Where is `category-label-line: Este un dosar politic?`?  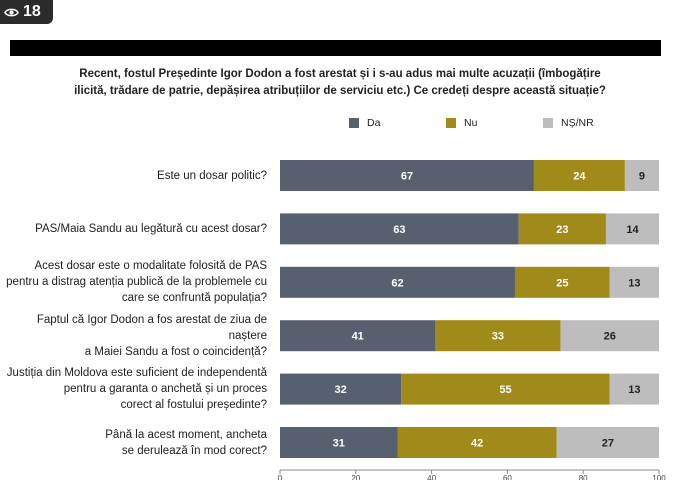
category-label-line: Este un dosar politic? is located at coordinates (212, 175).